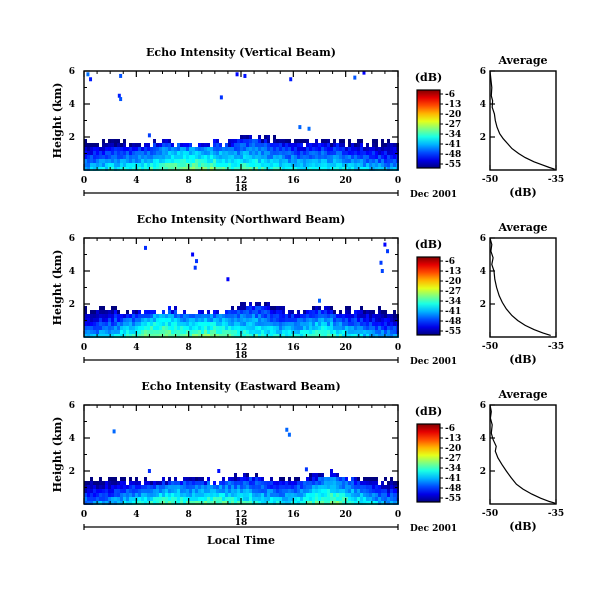 The height and width of the screenshot is (598, 615). Describe the element at coordinates (345, 515) in the screenshot. I see `x-tick-label: 20` at that location.